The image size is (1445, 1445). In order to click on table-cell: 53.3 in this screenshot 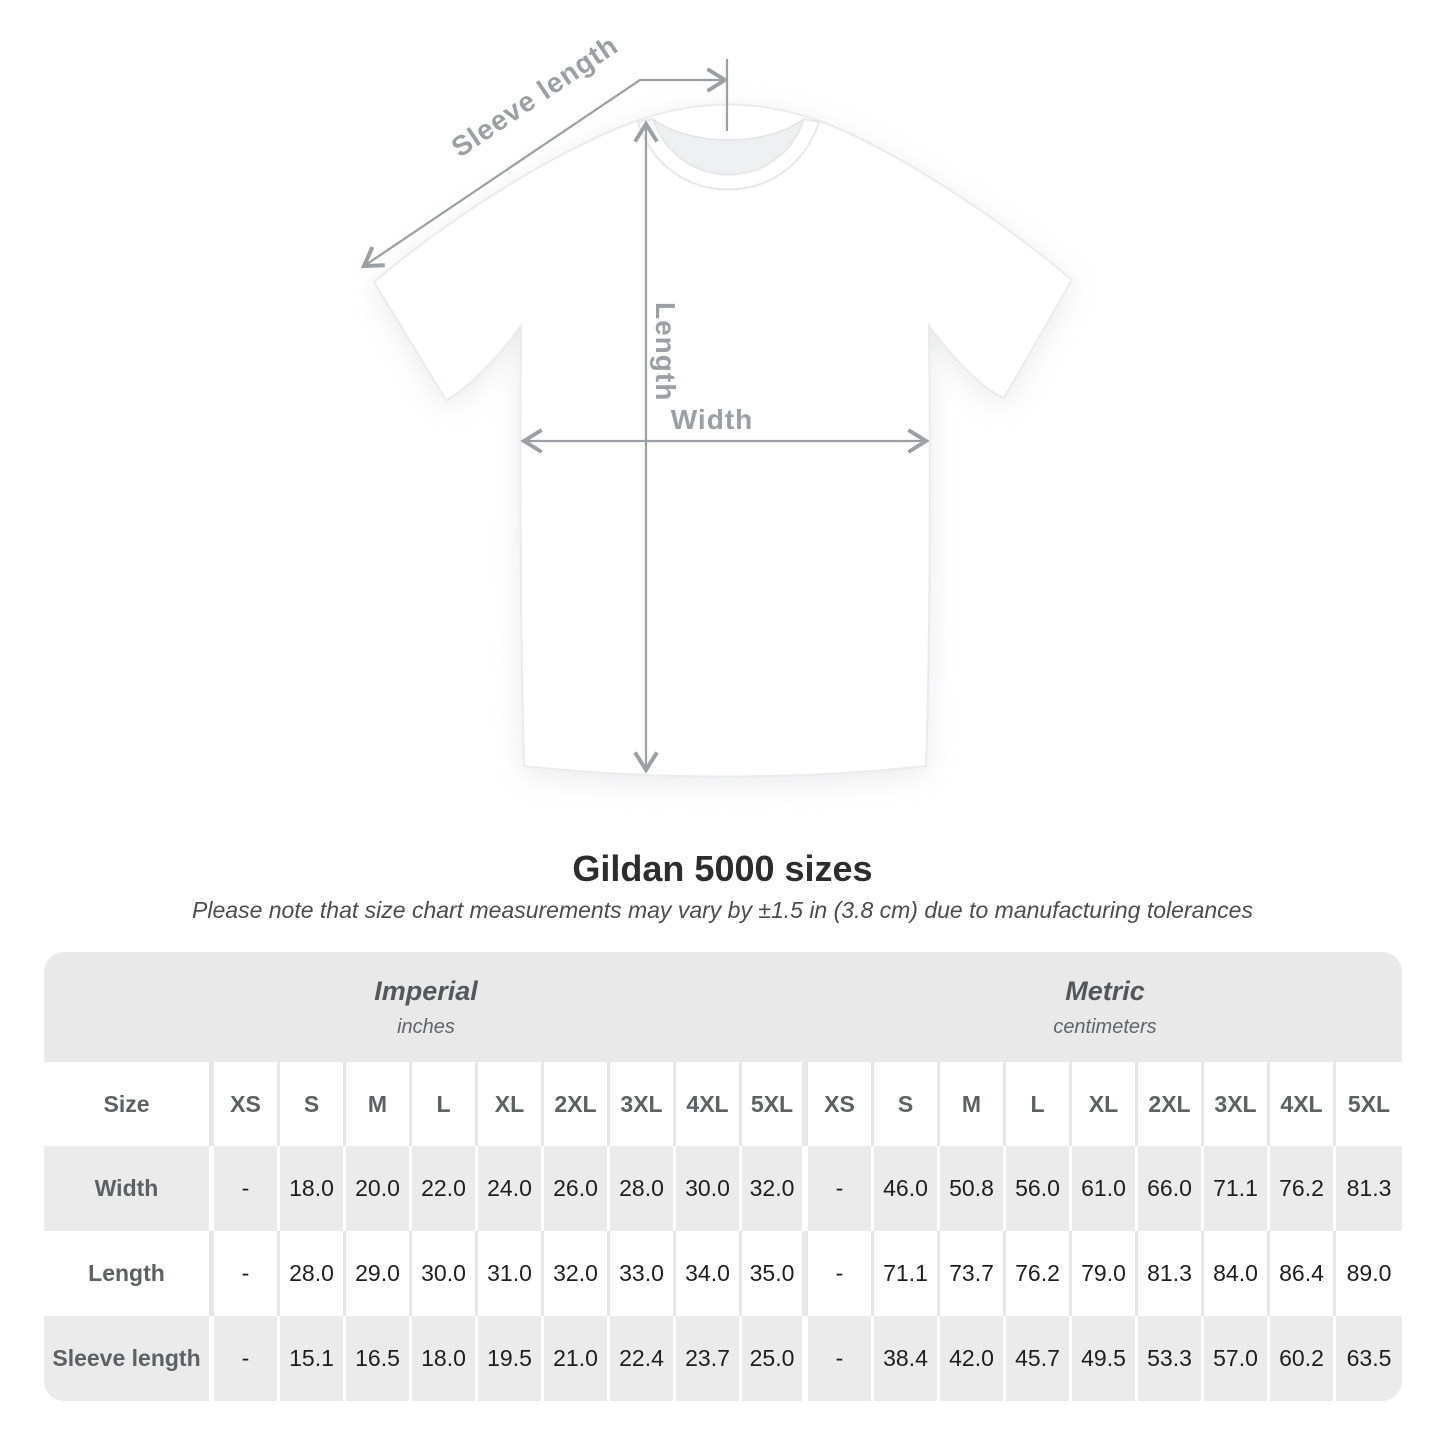, I will do `click(1171, 1358)`.